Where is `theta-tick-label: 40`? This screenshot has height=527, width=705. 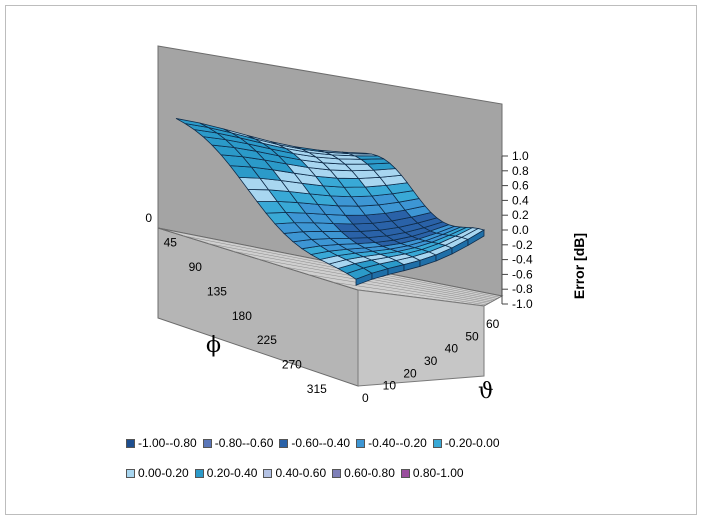
theta-tick-label: 40 is located at coordinates (452, 349).